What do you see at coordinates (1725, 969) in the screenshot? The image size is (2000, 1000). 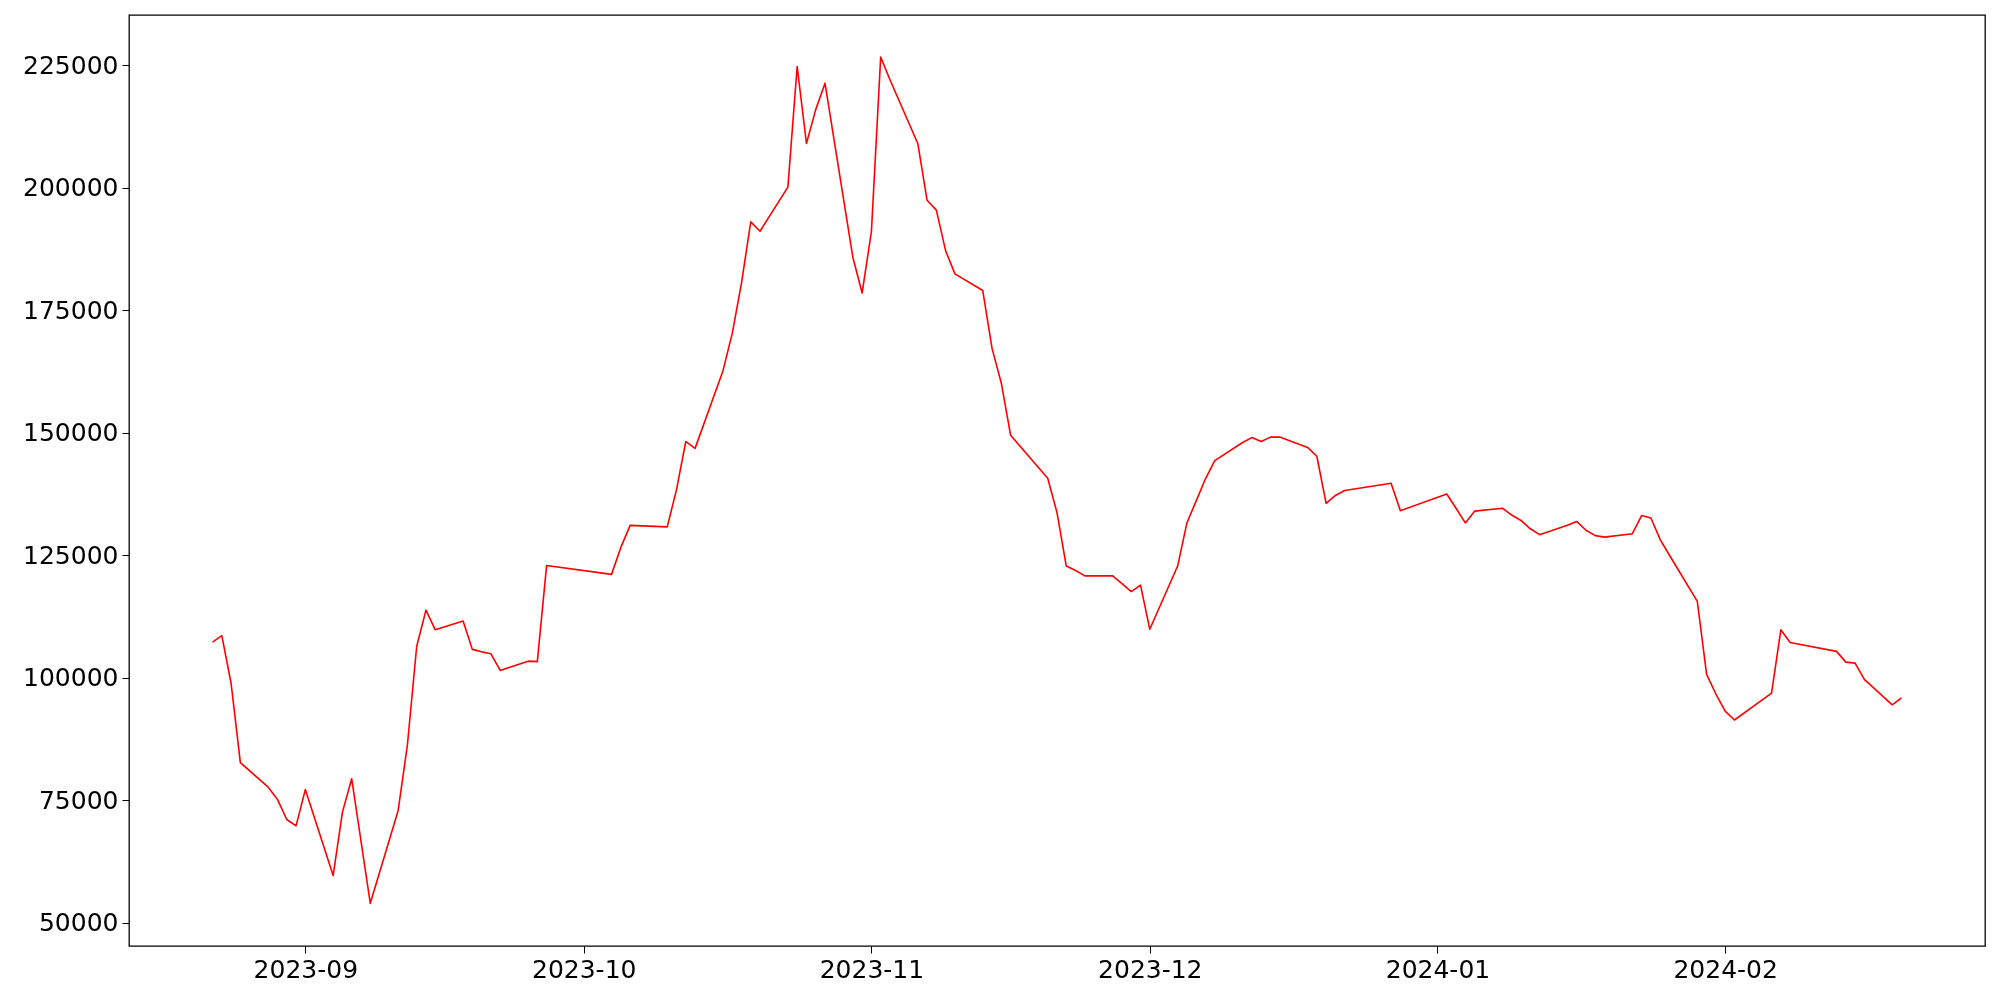 I see `x-tick-label: 2024-02` at bounding box center [1725, 969].